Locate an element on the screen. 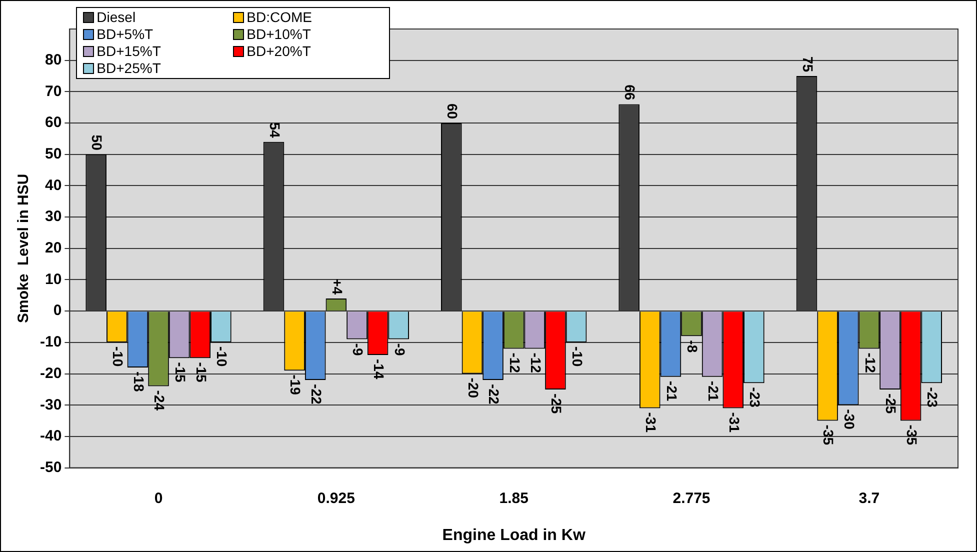  y-tick-label: 20 is located at coordinates (53, 248).